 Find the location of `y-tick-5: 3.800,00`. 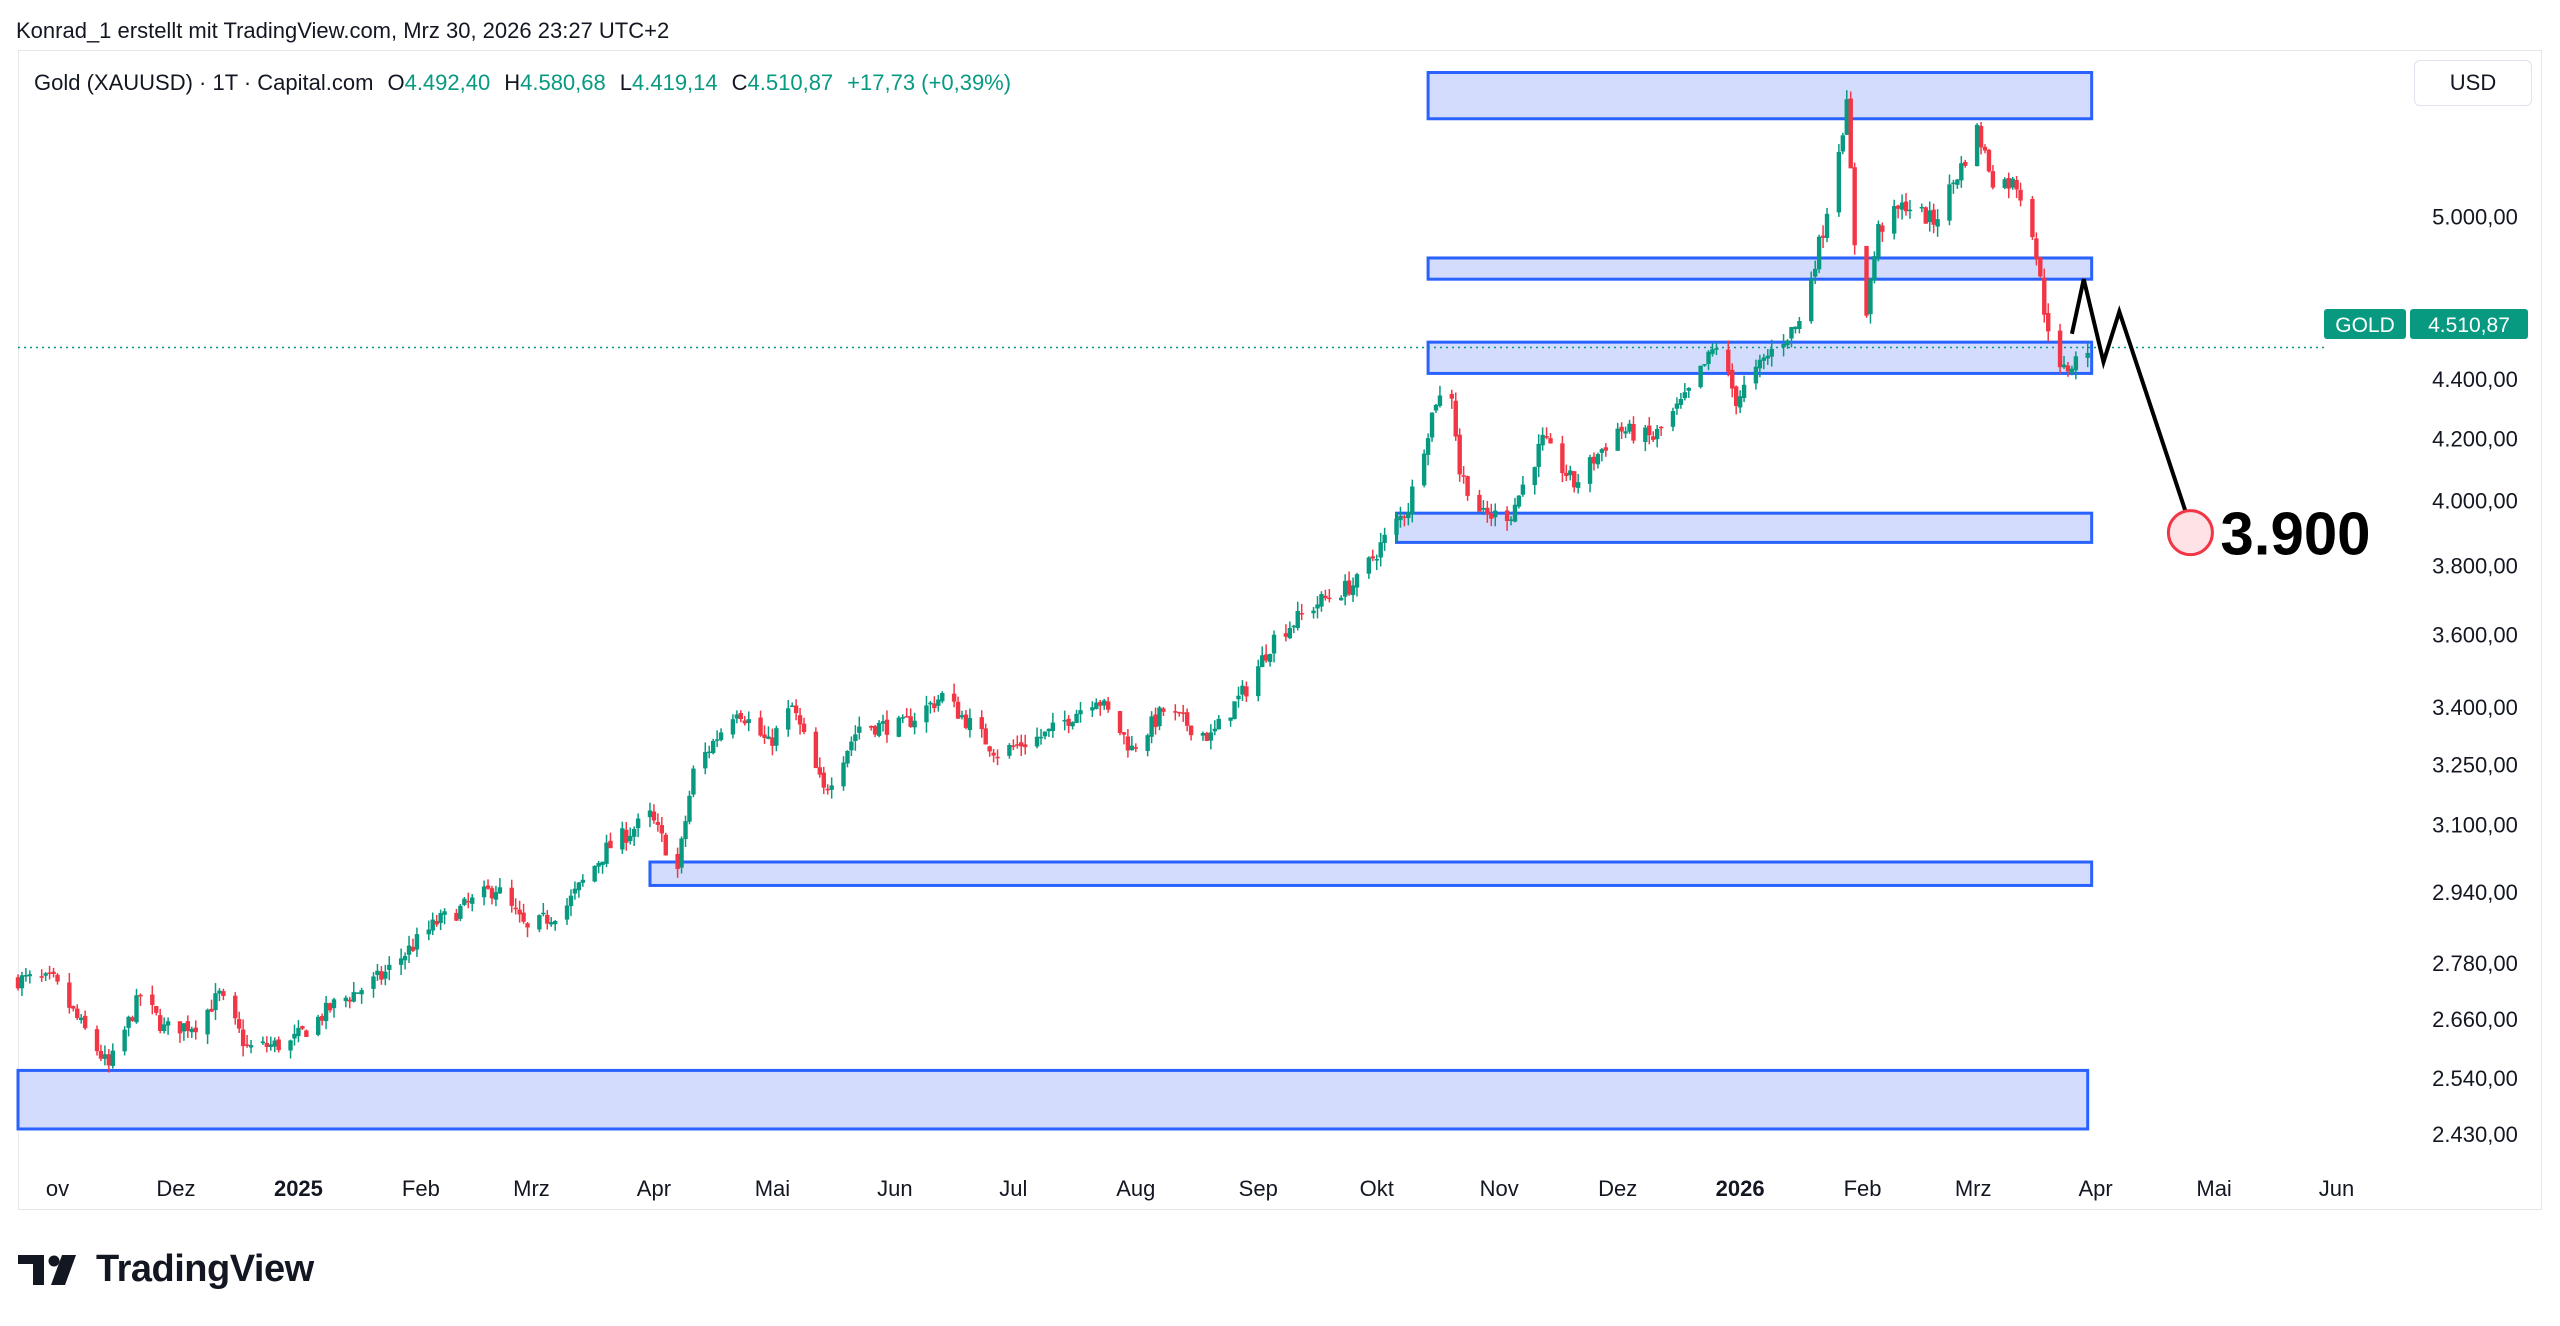

y-tick-5: 3.800,00 is located at coordinates (2475, 566).